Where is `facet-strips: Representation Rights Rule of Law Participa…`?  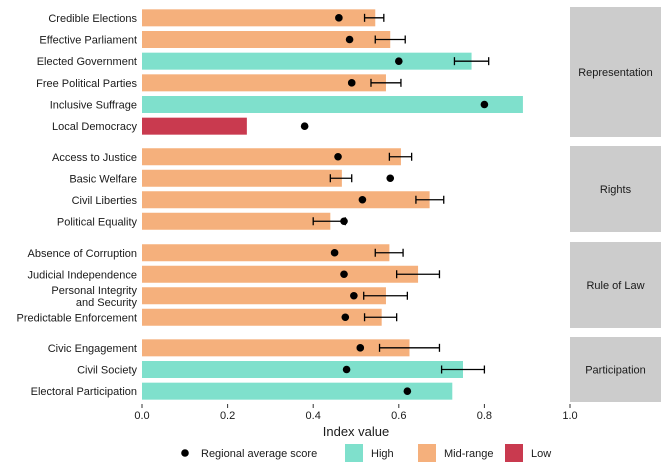 facet-strips: Representation Rights Rule of Law Participa… is located at coordinates (615, 204).